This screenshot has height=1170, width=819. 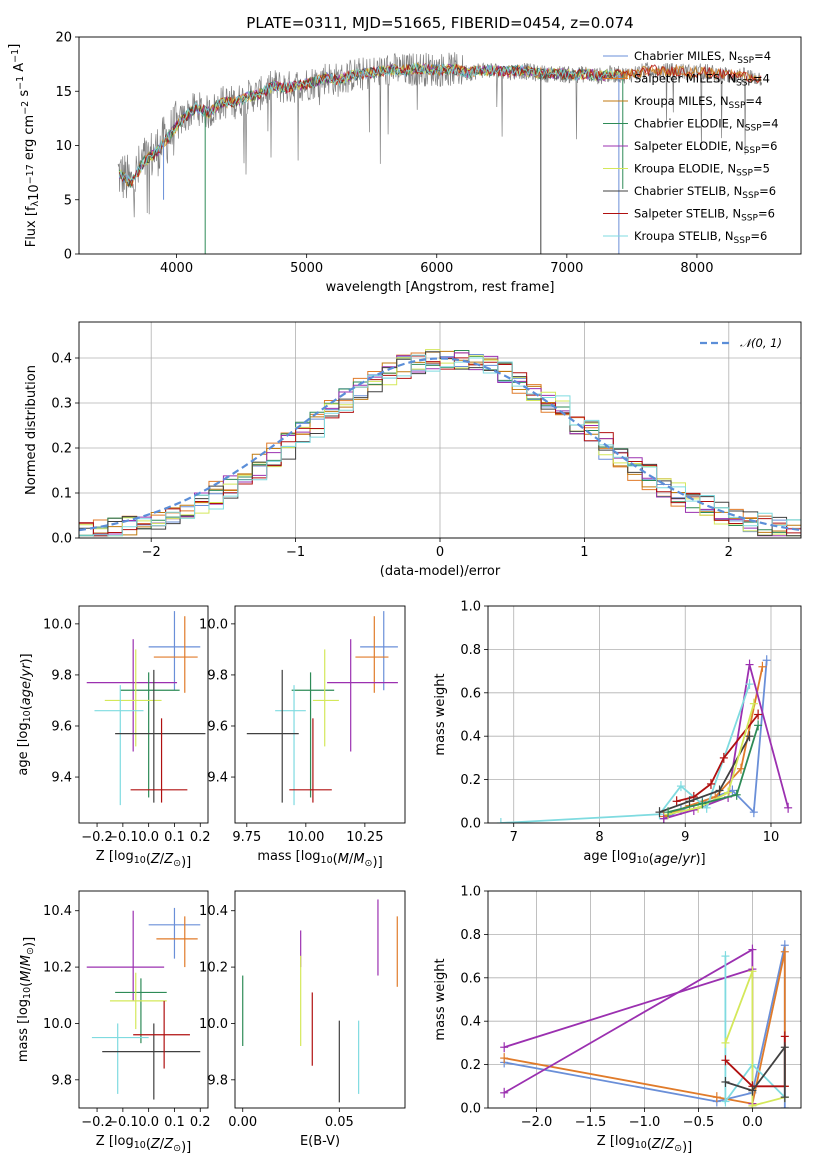 I want to click on legend-entry: 𝒩(0, 1), so click(x=761, y=343).